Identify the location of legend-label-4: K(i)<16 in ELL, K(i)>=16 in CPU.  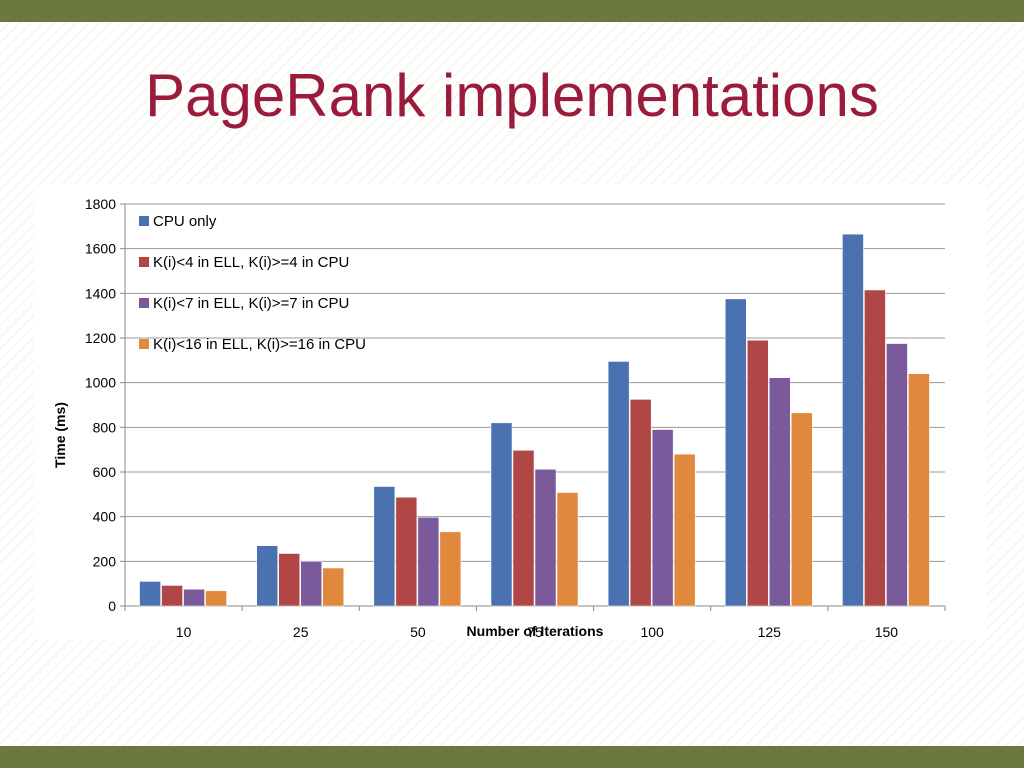
(259, 344).